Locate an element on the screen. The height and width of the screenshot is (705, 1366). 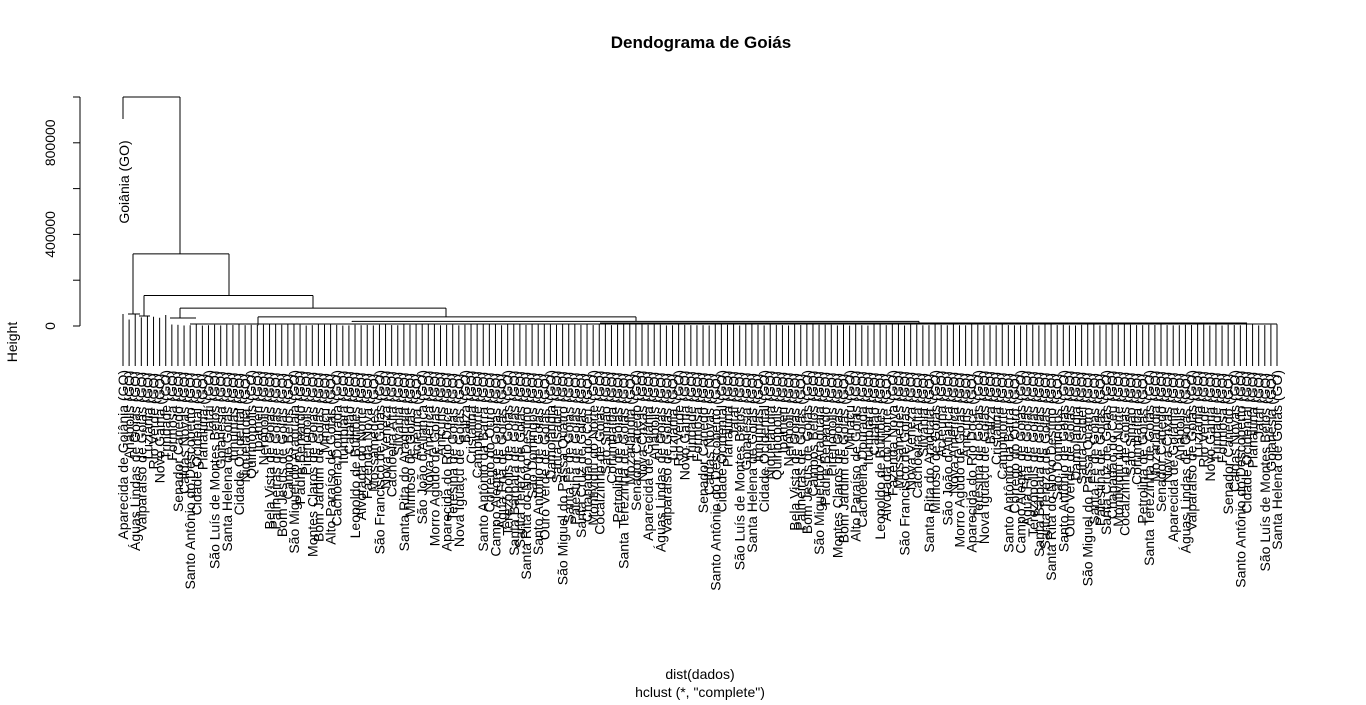
leaf-label: Santa Helena de Goiás (GO) is located at coordinates (752, 463).